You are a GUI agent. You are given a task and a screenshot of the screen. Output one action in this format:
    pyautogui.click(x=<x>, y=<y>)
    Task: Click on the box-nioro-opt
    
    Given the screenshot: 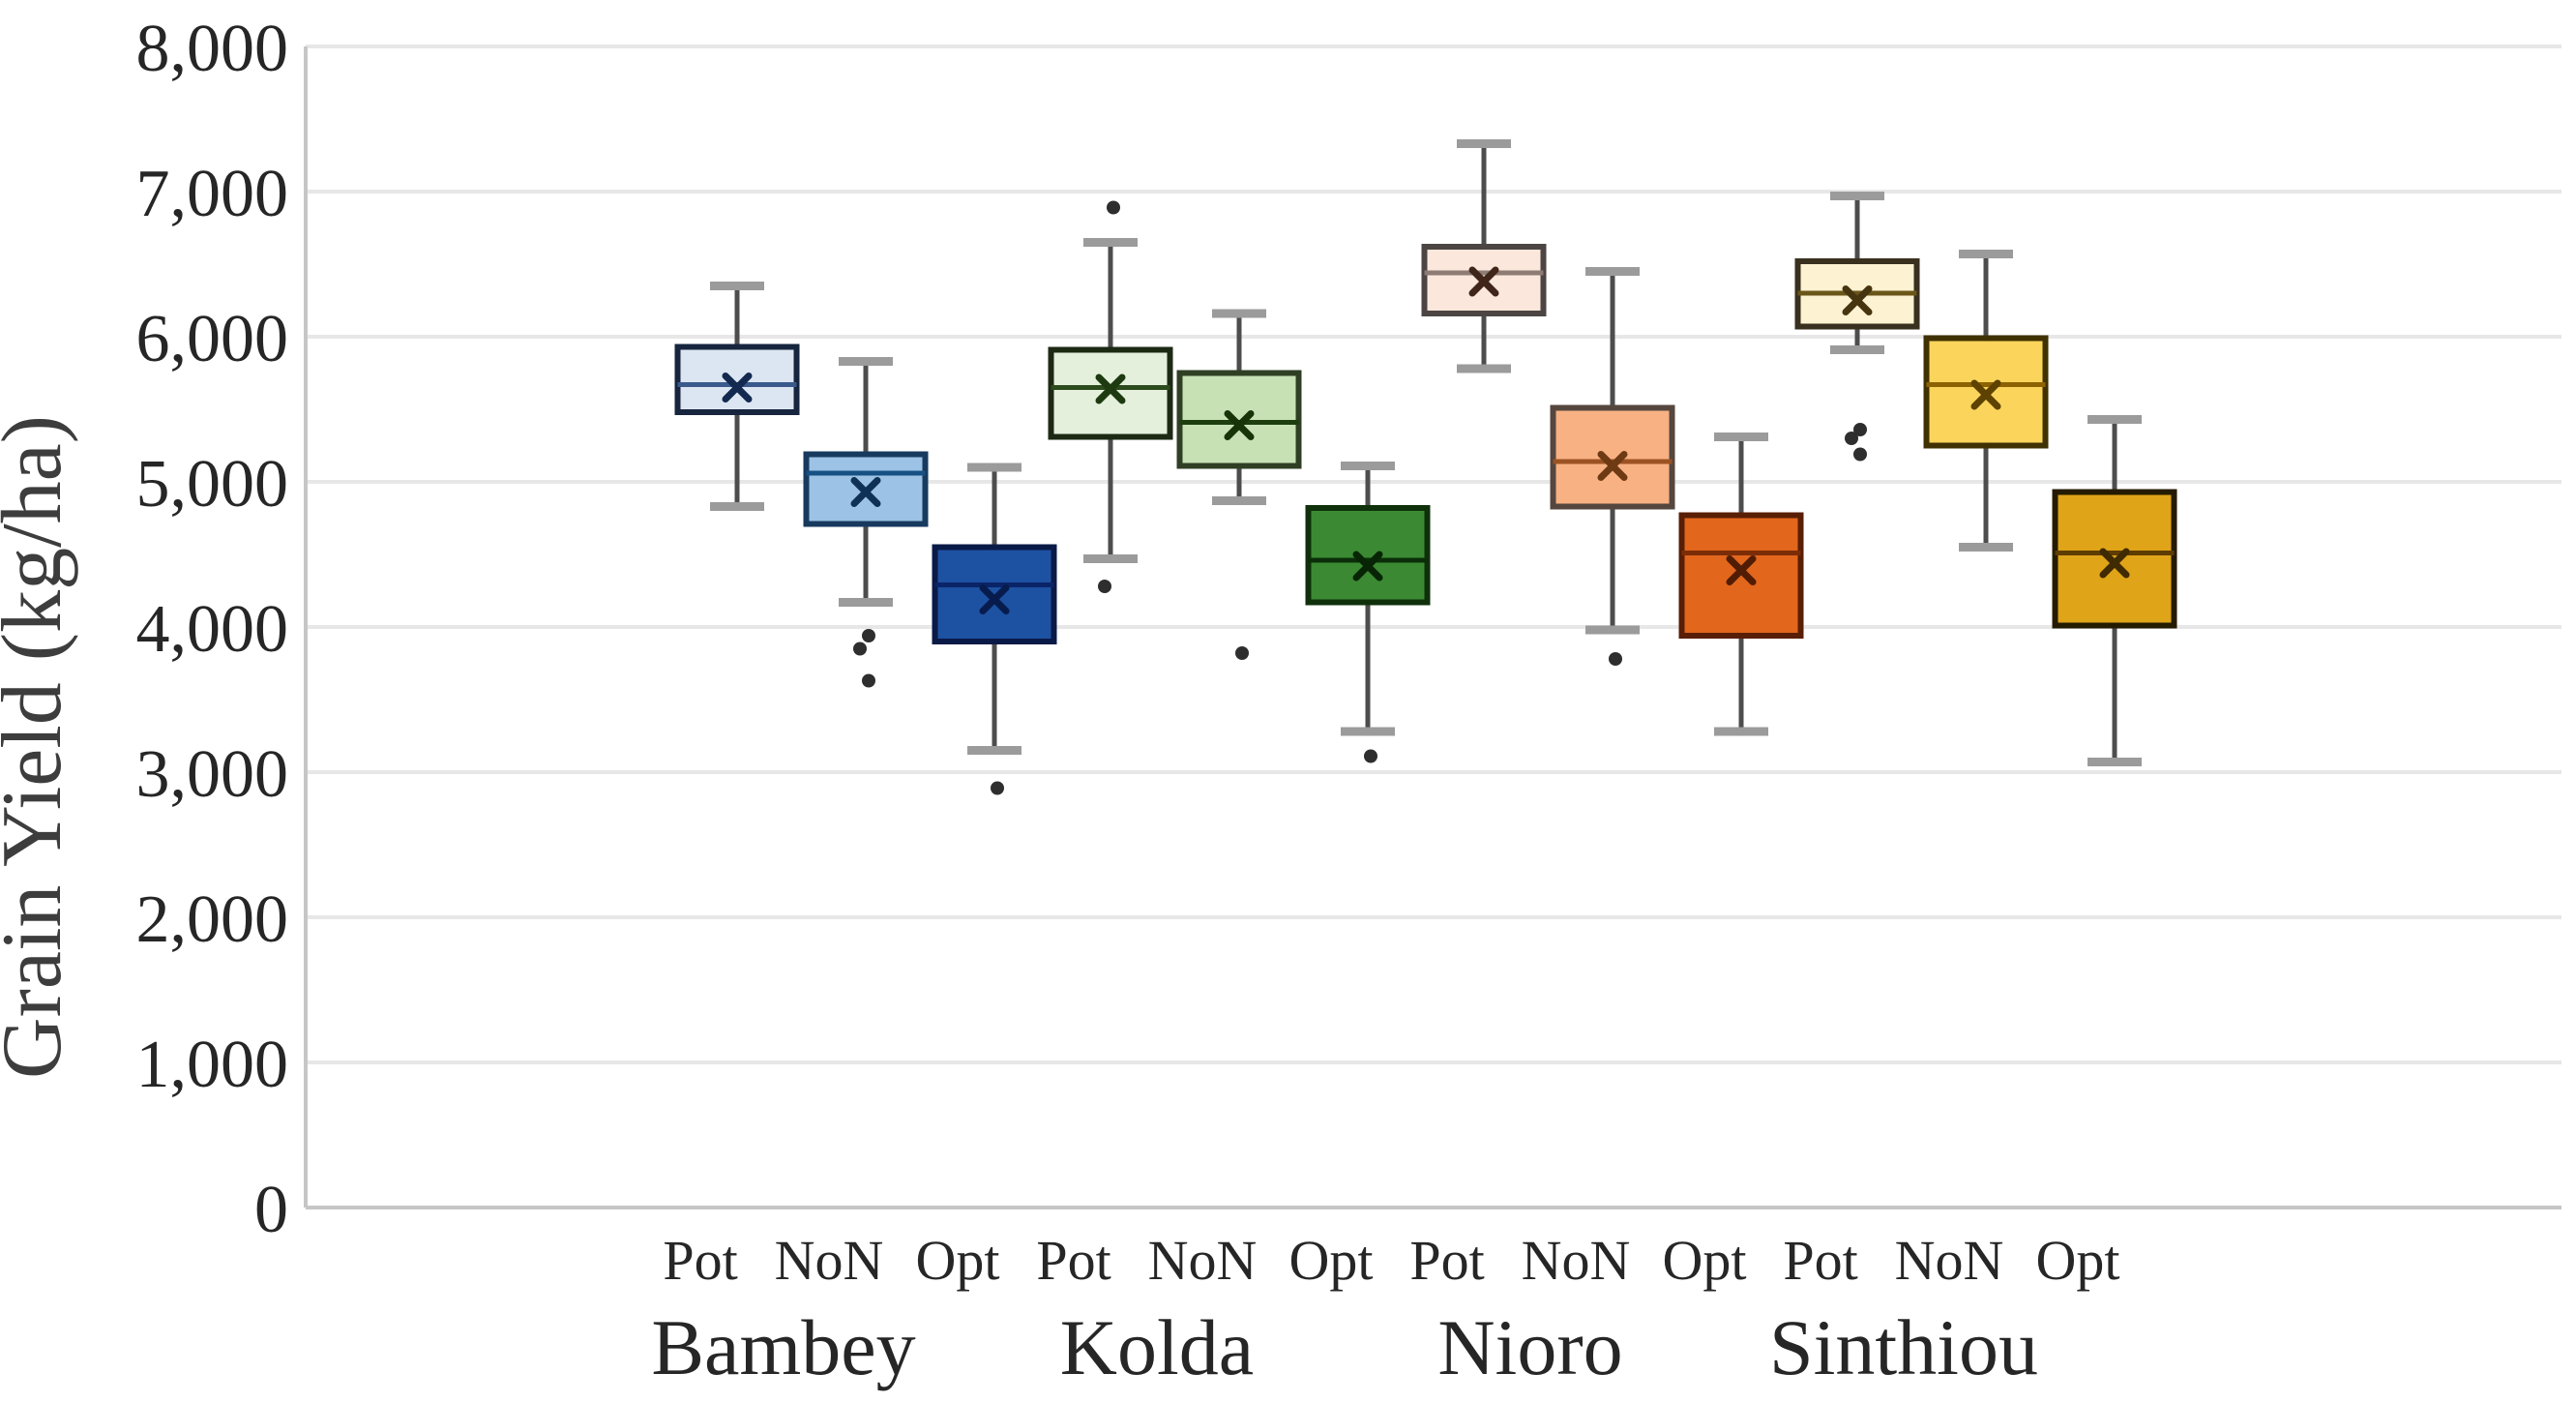 What is the action you would take?
    pyautogui.click(x=1741, y=575)
    